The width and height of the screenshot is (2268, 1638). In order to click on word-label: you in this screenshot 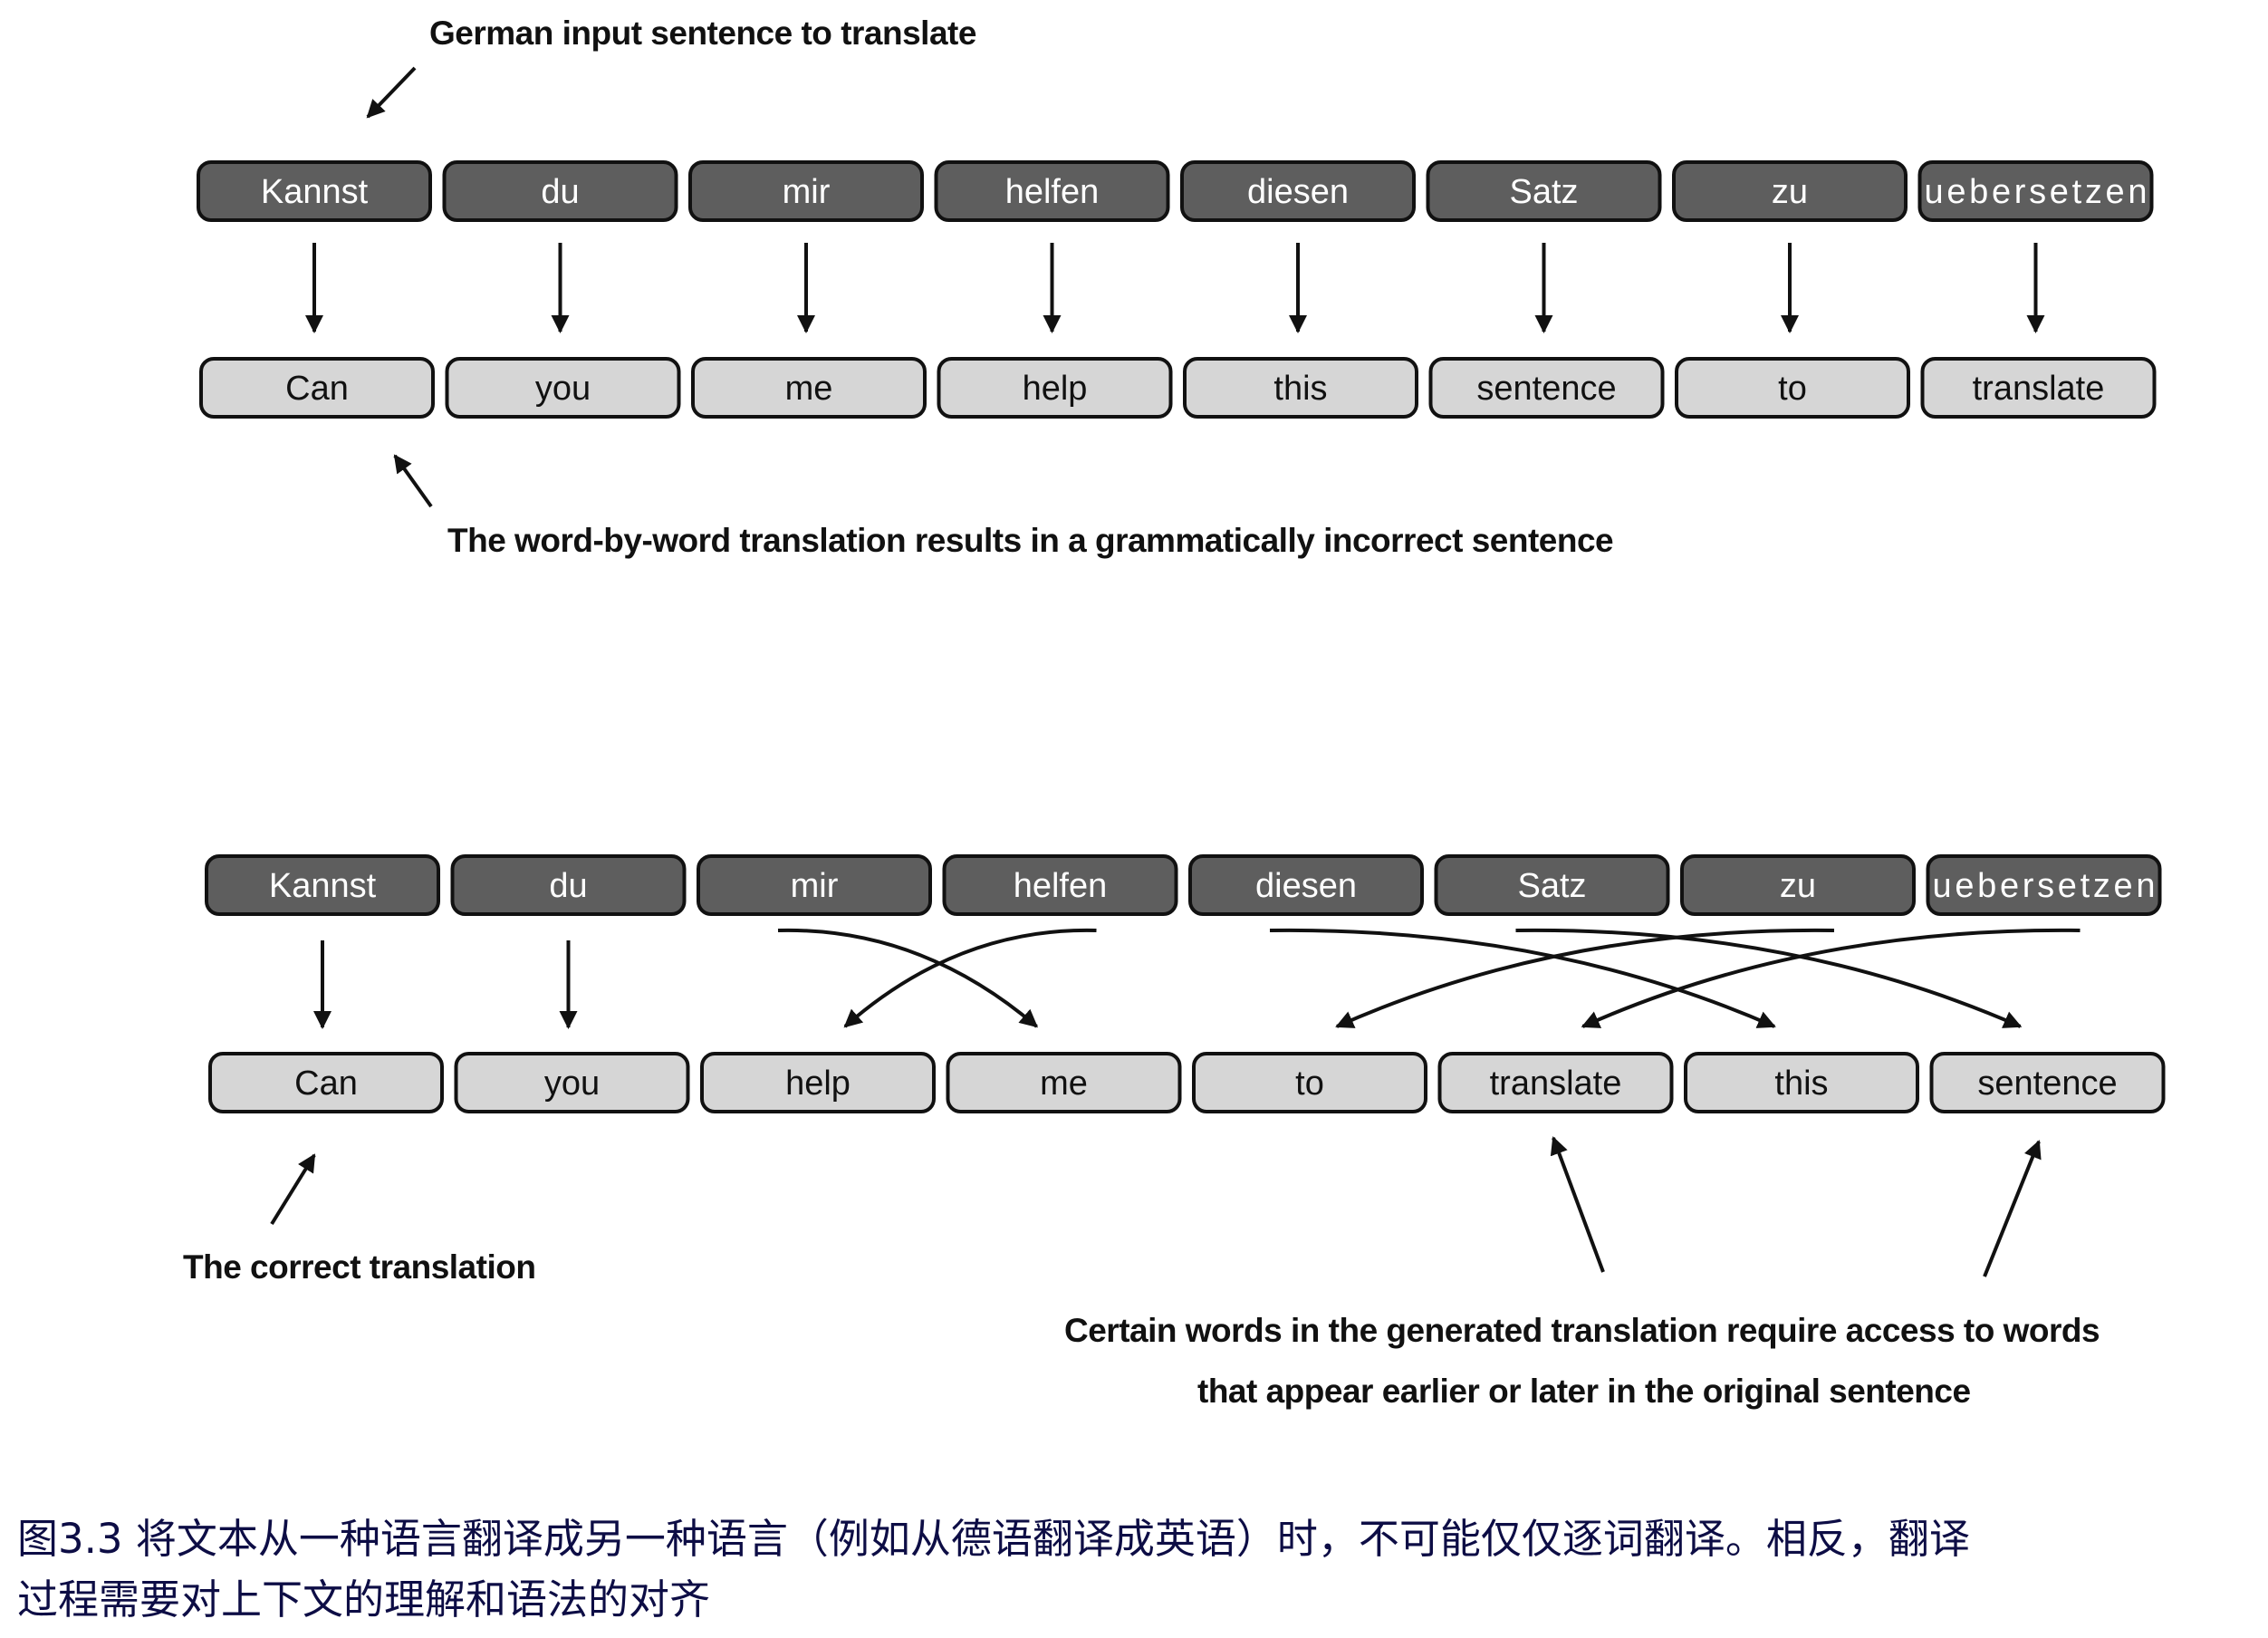, I will do `click(563, 389)`.